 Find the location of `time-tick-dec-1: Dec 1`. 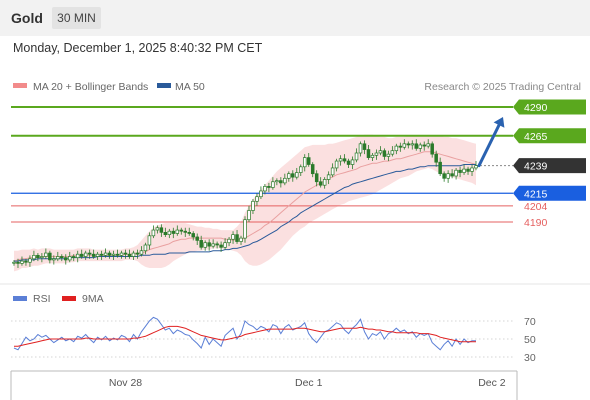

time-tick-dec-1: Dec 1 is located at coordinates (309, 383).